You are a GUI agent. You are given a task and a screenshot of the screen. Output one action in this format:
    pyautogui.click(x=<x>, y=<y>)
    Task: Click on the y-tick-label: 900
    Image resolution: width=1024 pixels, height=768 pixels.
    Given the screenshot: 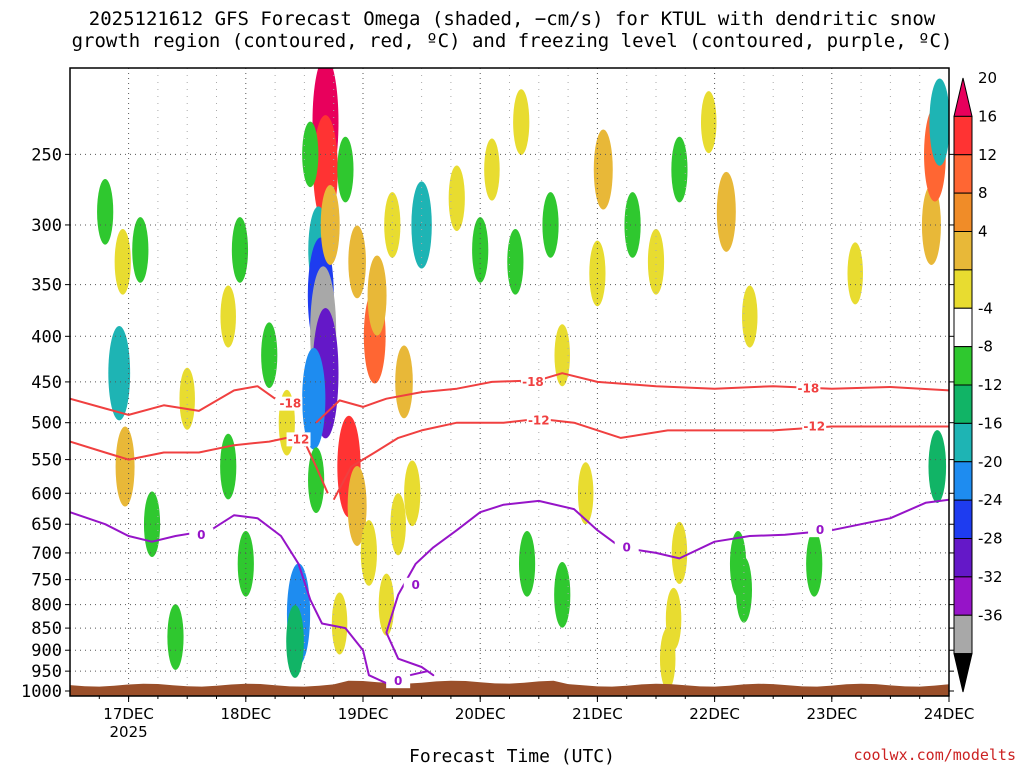 What is the action you would take?
    pyautogui.click(x=46, y=651)
    